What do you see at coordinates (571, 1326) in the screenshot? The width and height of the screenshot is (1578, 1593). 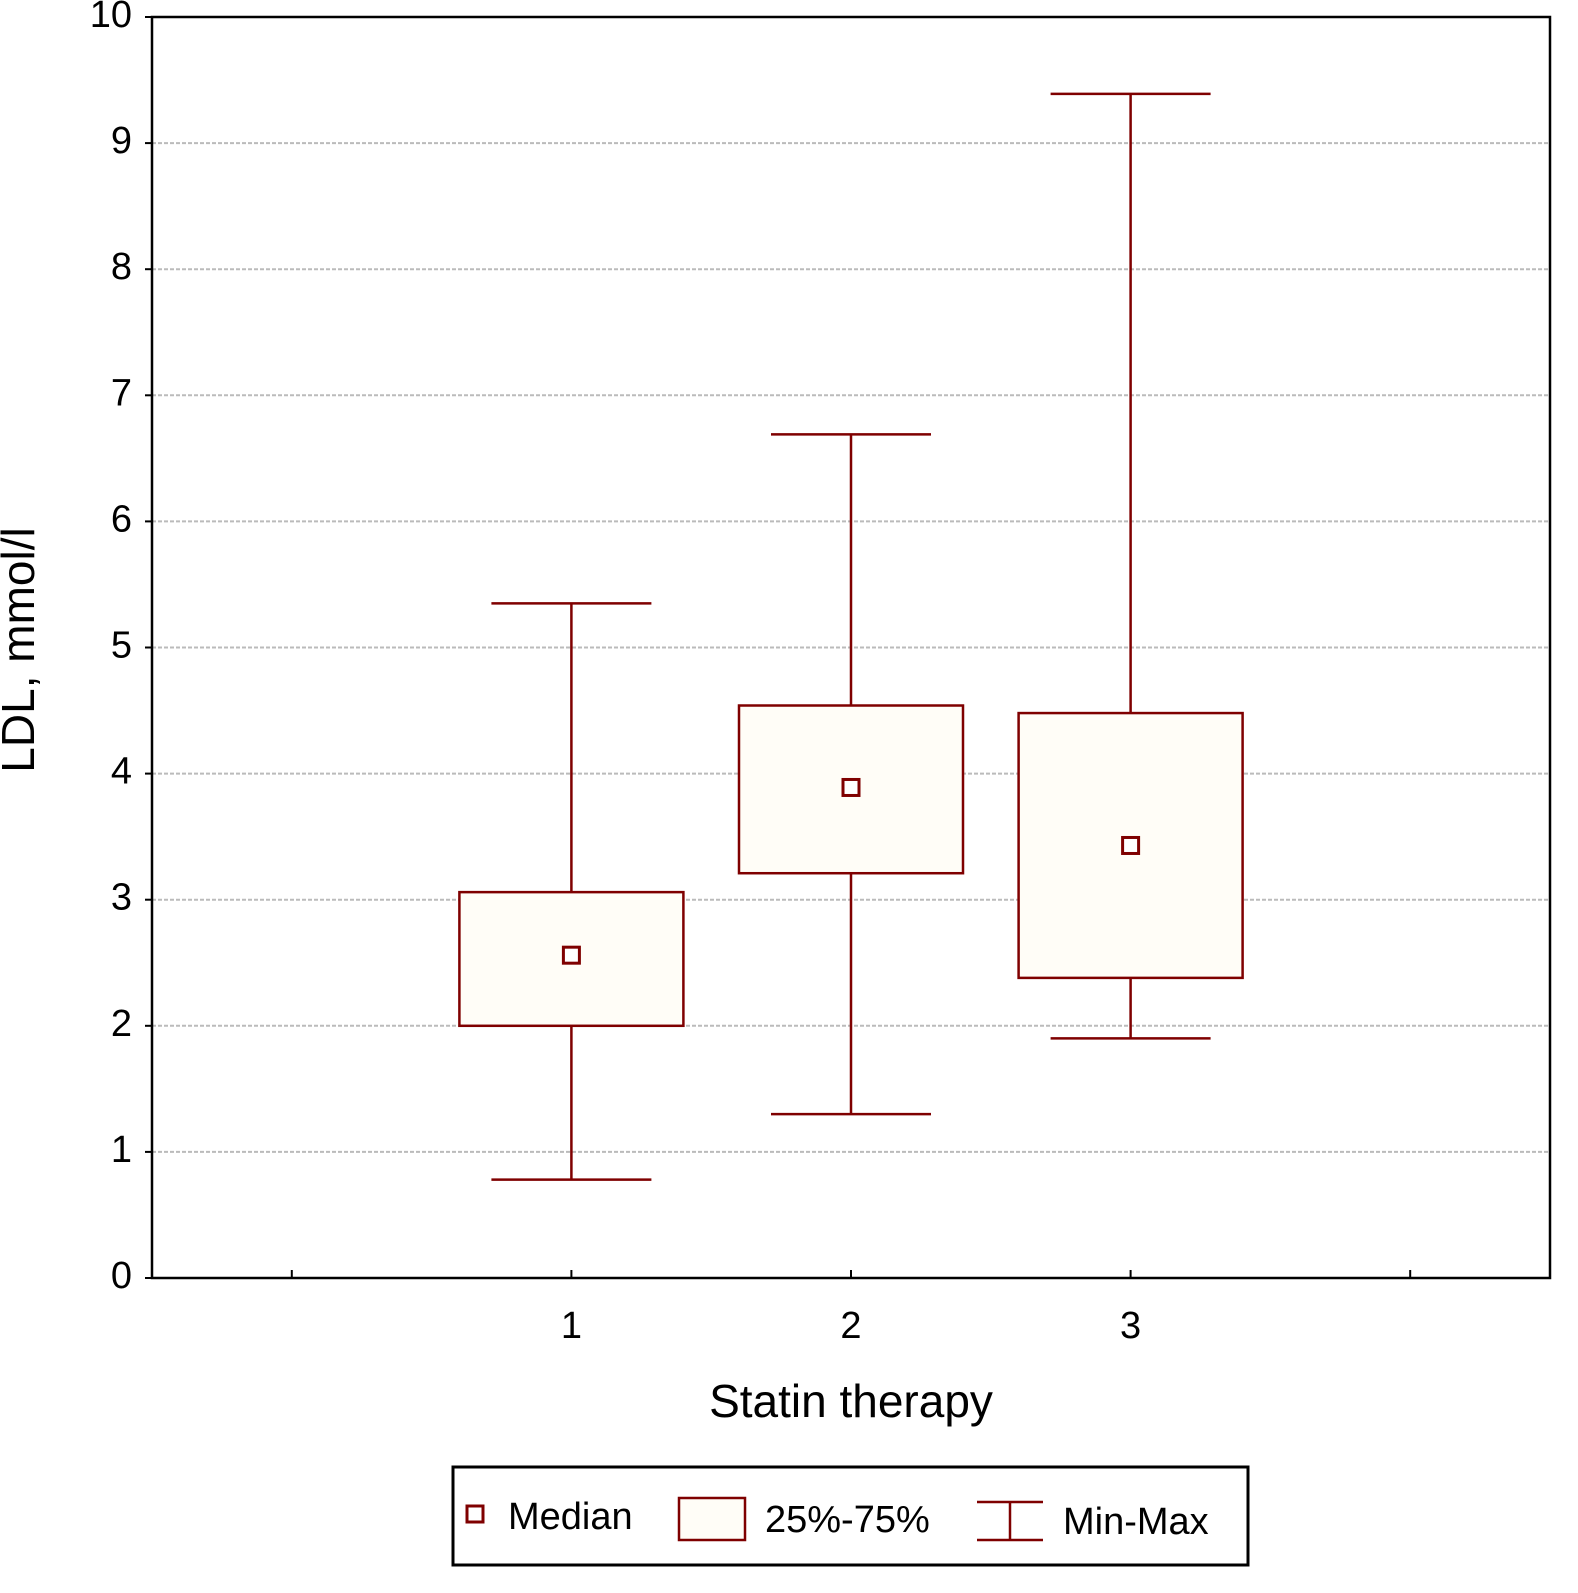 I see `x-tick-label: 1` at bounding box center [571, 1326].